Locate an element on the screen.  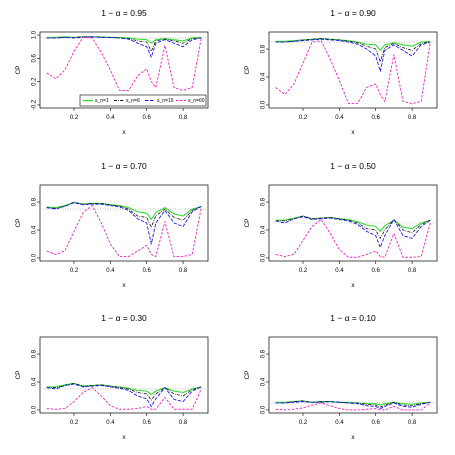
panel-6: 1 − α = 0.10 0.2 0.4 0.6 0.8 0.0 0.4 0.8 x CP is located at coordinates (341, 377).